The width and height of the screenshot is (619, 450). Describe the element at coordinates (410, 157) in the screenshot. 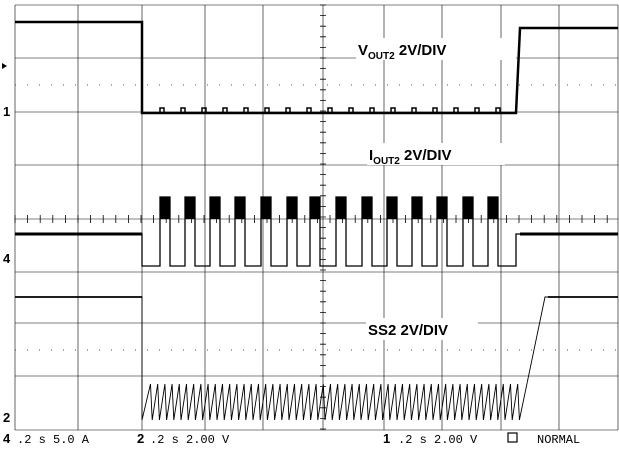

I see `iout2-label: IOUT2 2V/DIV` at that location.